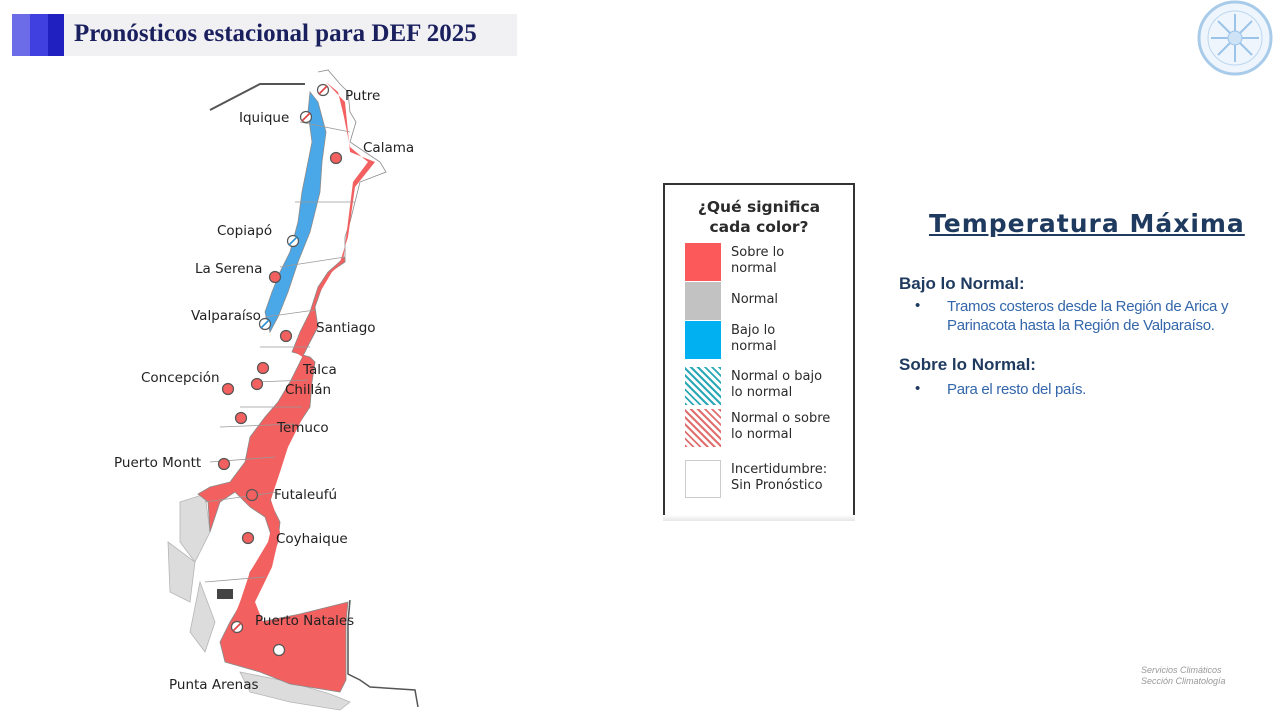 This screenshot has width=1279, height=715. I want to click on marker-puerto-montt, so click(224, 464).